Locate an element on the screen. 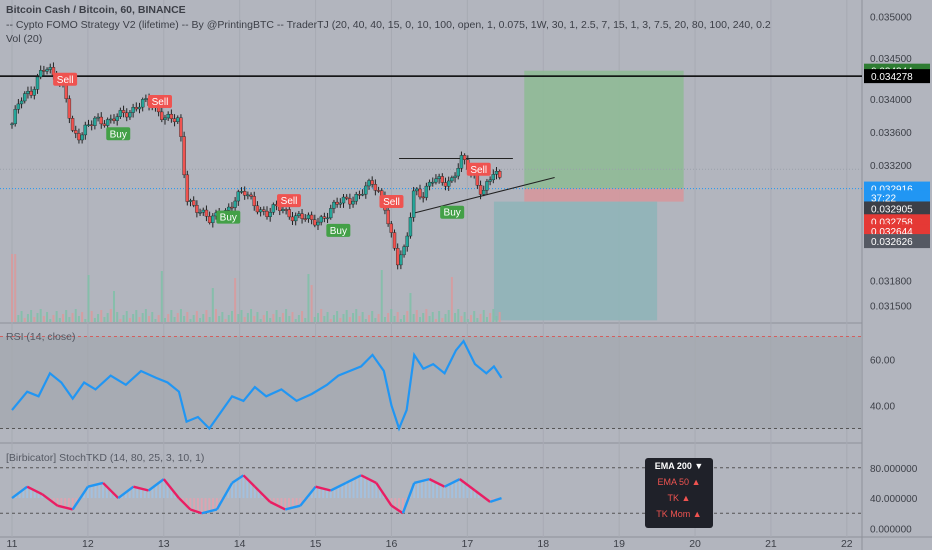  time-tick-label: 18 is located at coordinates (543, 544).